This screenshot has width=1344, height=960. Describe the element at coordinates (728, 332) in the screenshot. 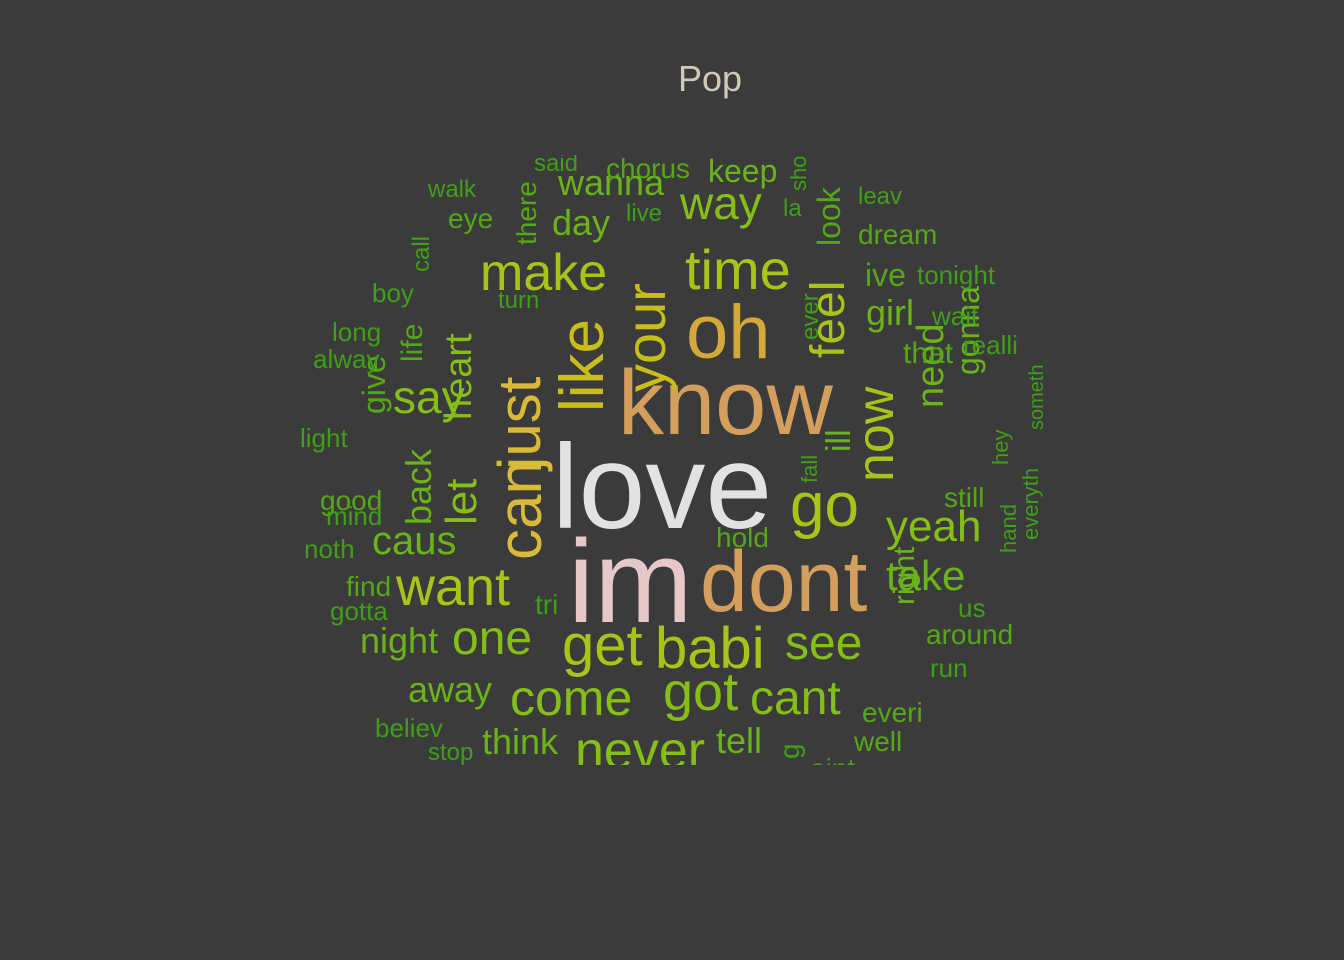

I see `word-oh: oh` at that location.